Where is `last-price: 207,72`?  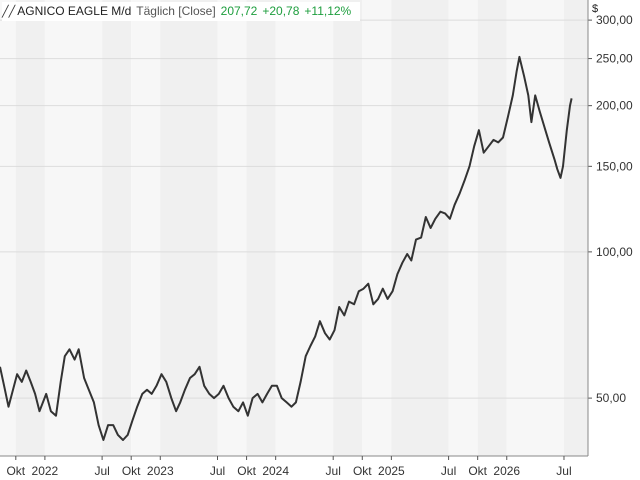 last-price: 207,72 is located at coordinates (239, 11).